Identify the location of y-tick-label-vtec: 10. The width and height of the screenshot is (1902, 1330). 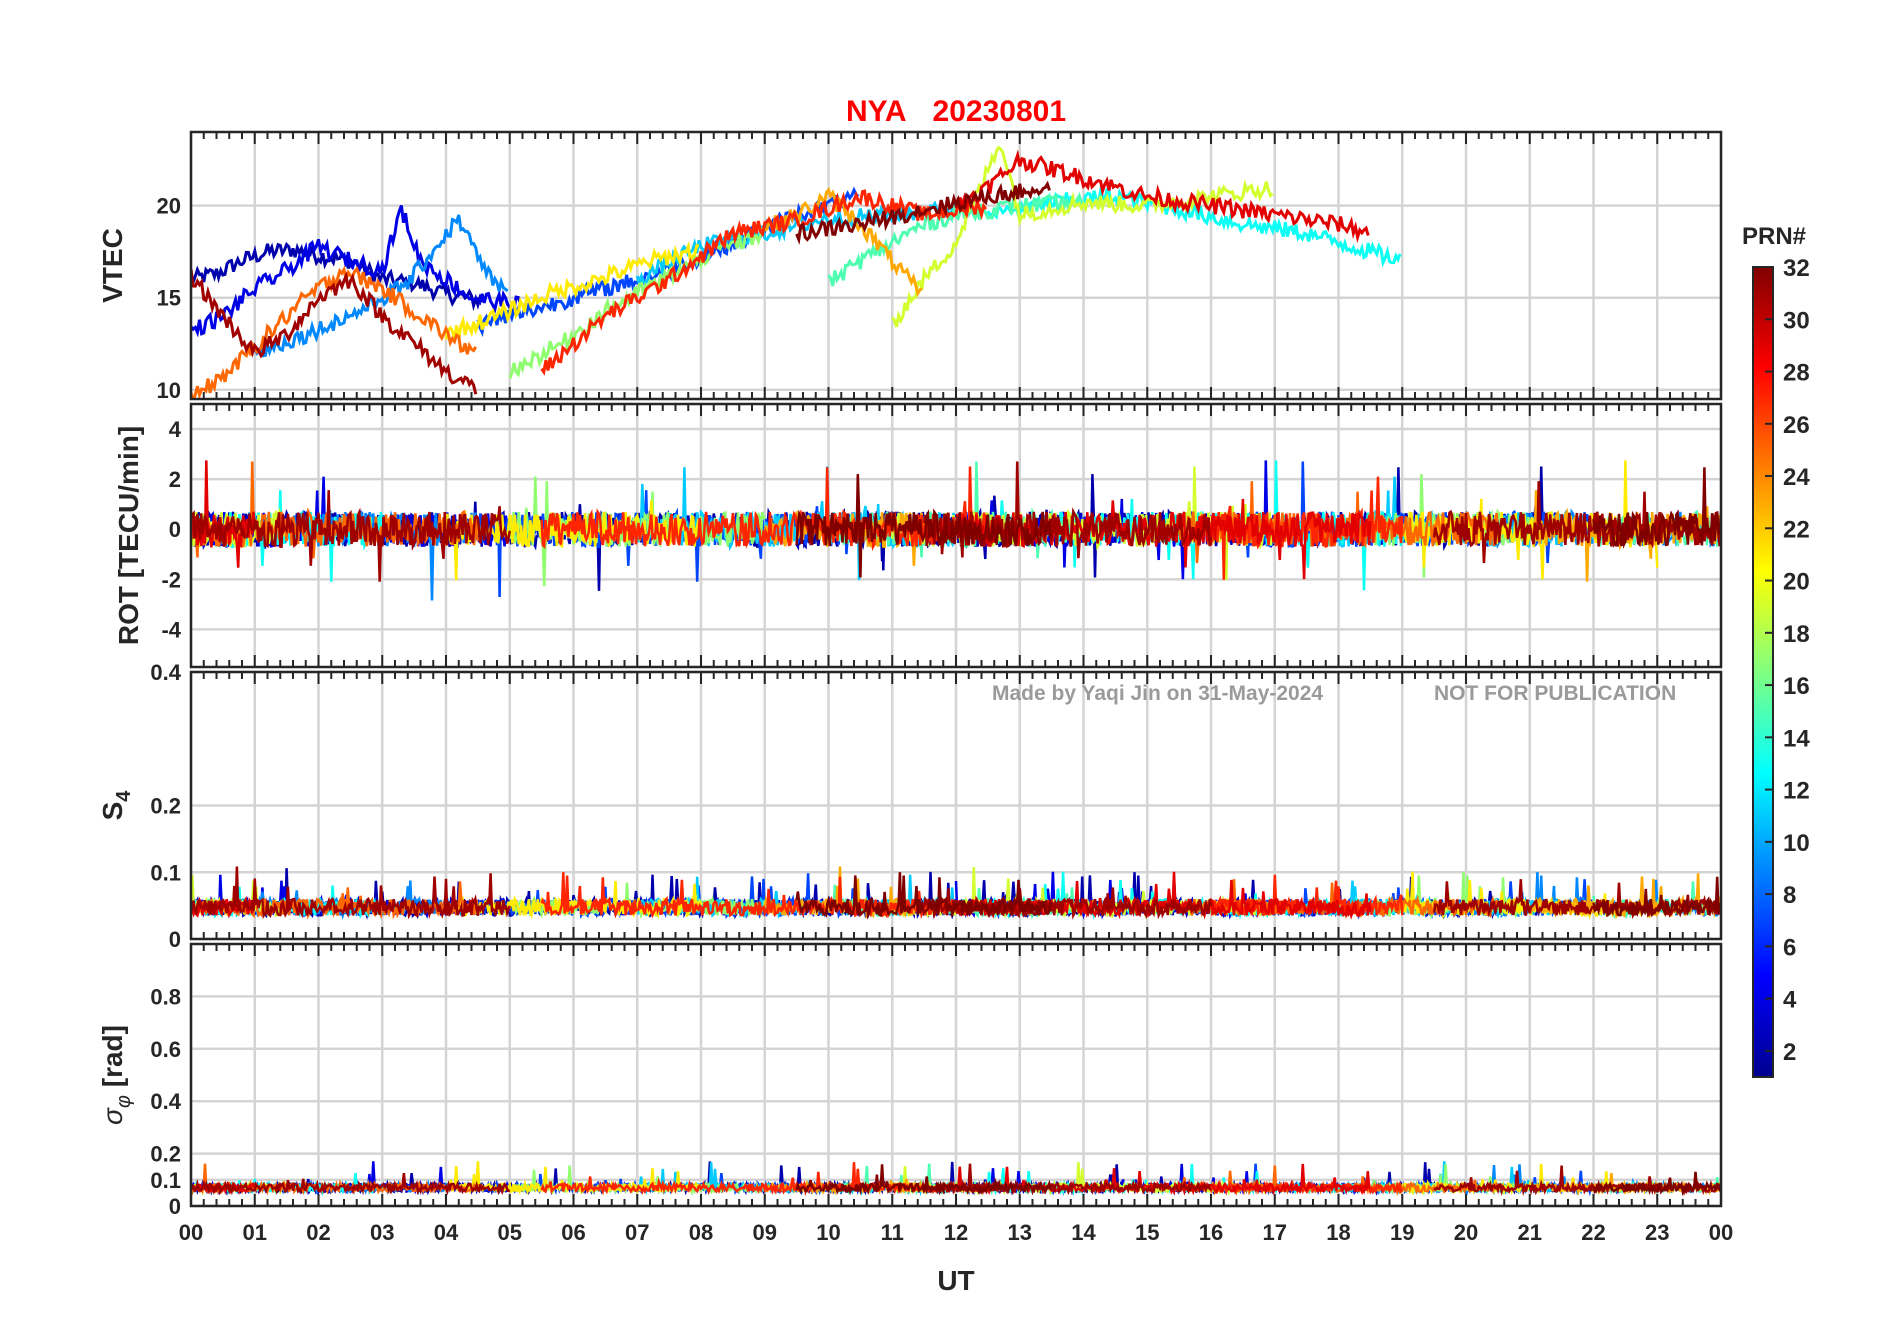
(169, 390).